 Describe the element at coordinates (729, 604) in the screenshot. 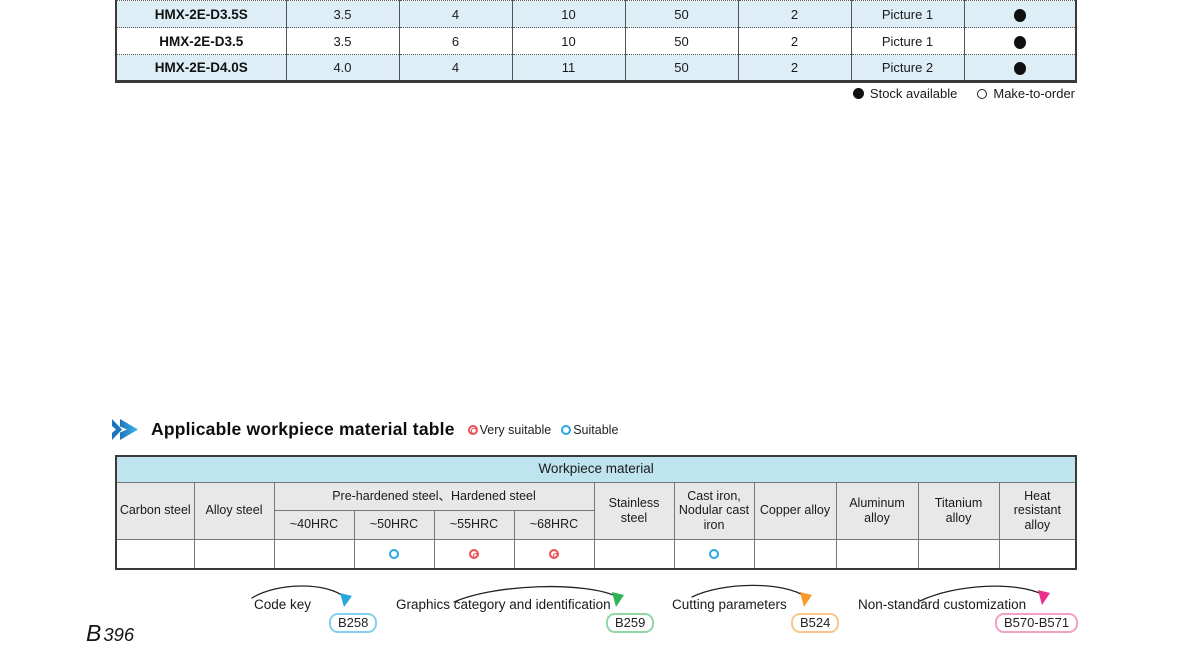

I see `annotation-label: Cutting parameters` at that location.